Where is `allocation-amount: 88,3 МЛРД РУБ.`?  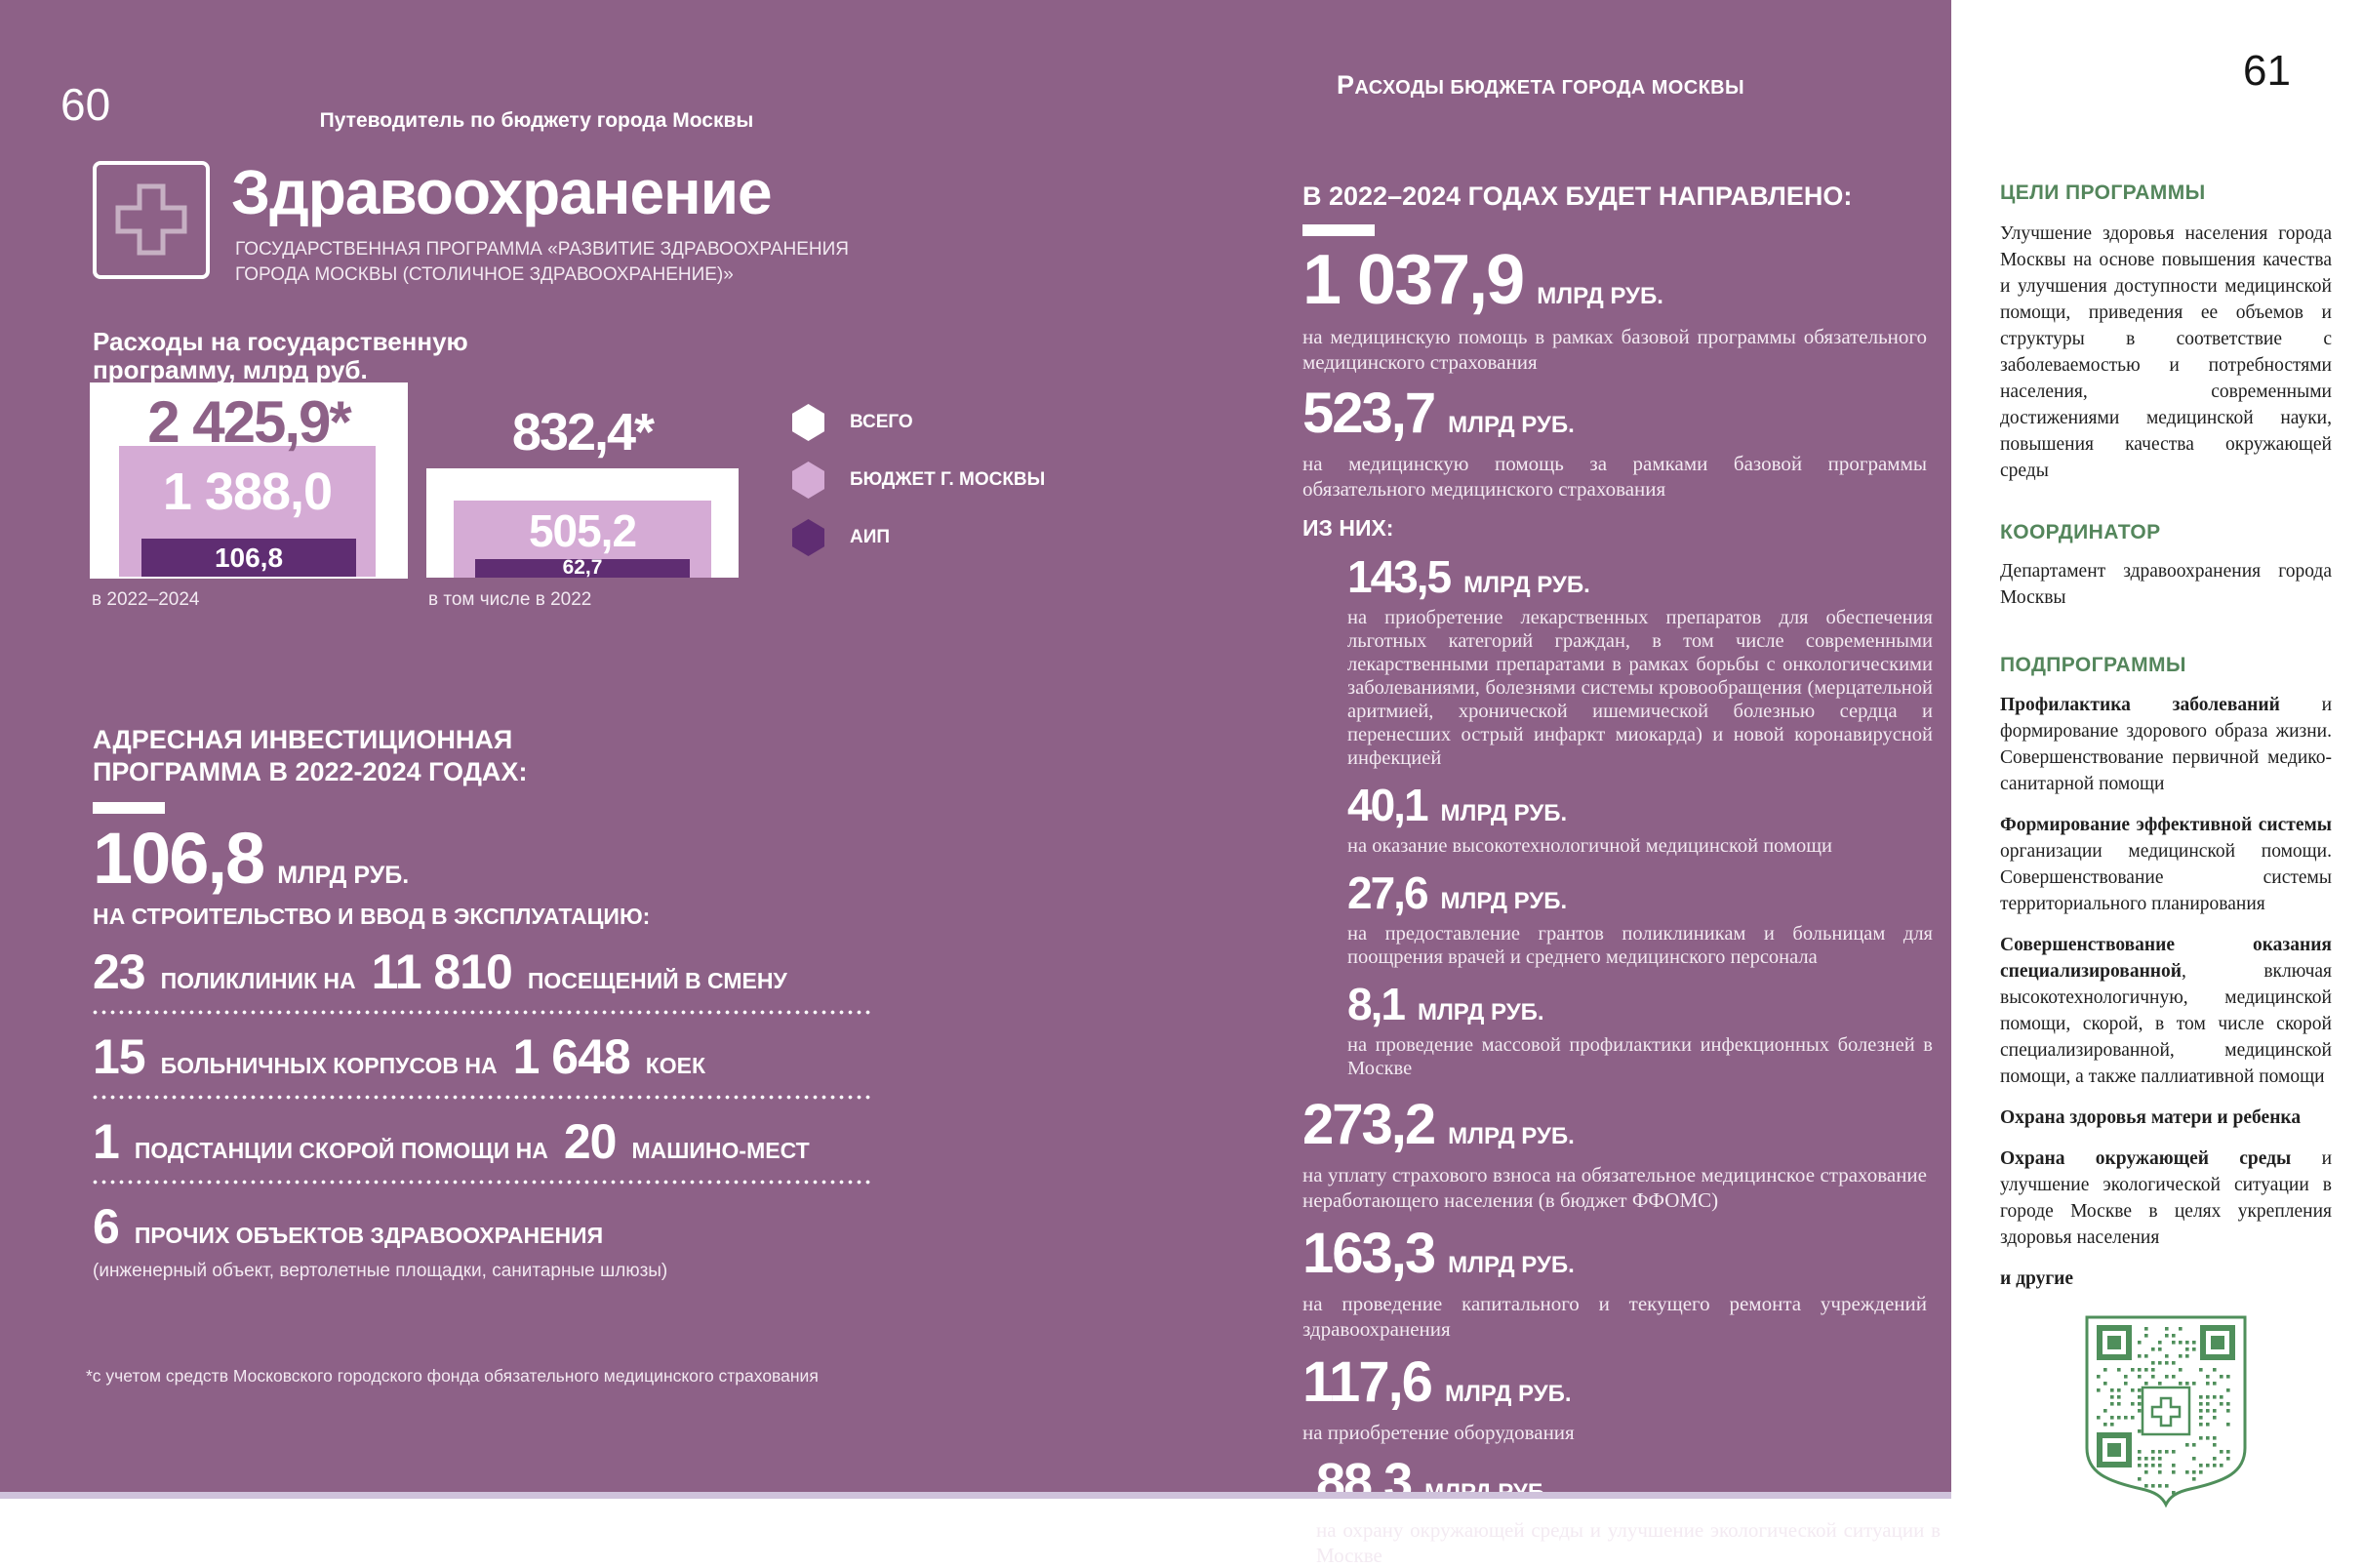
allocation-amount: 88,3 МЛРД РУБ. is located at coordinates (1629, 1482).